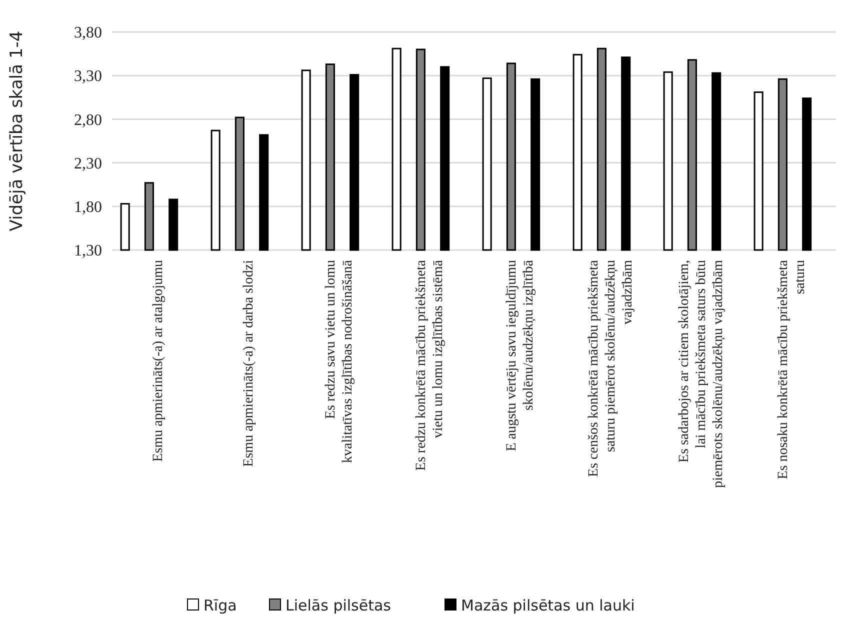 The height and width of the screenshot is (627, 848). I want to click on y-tick-label: 1,30, so click(88, 251).